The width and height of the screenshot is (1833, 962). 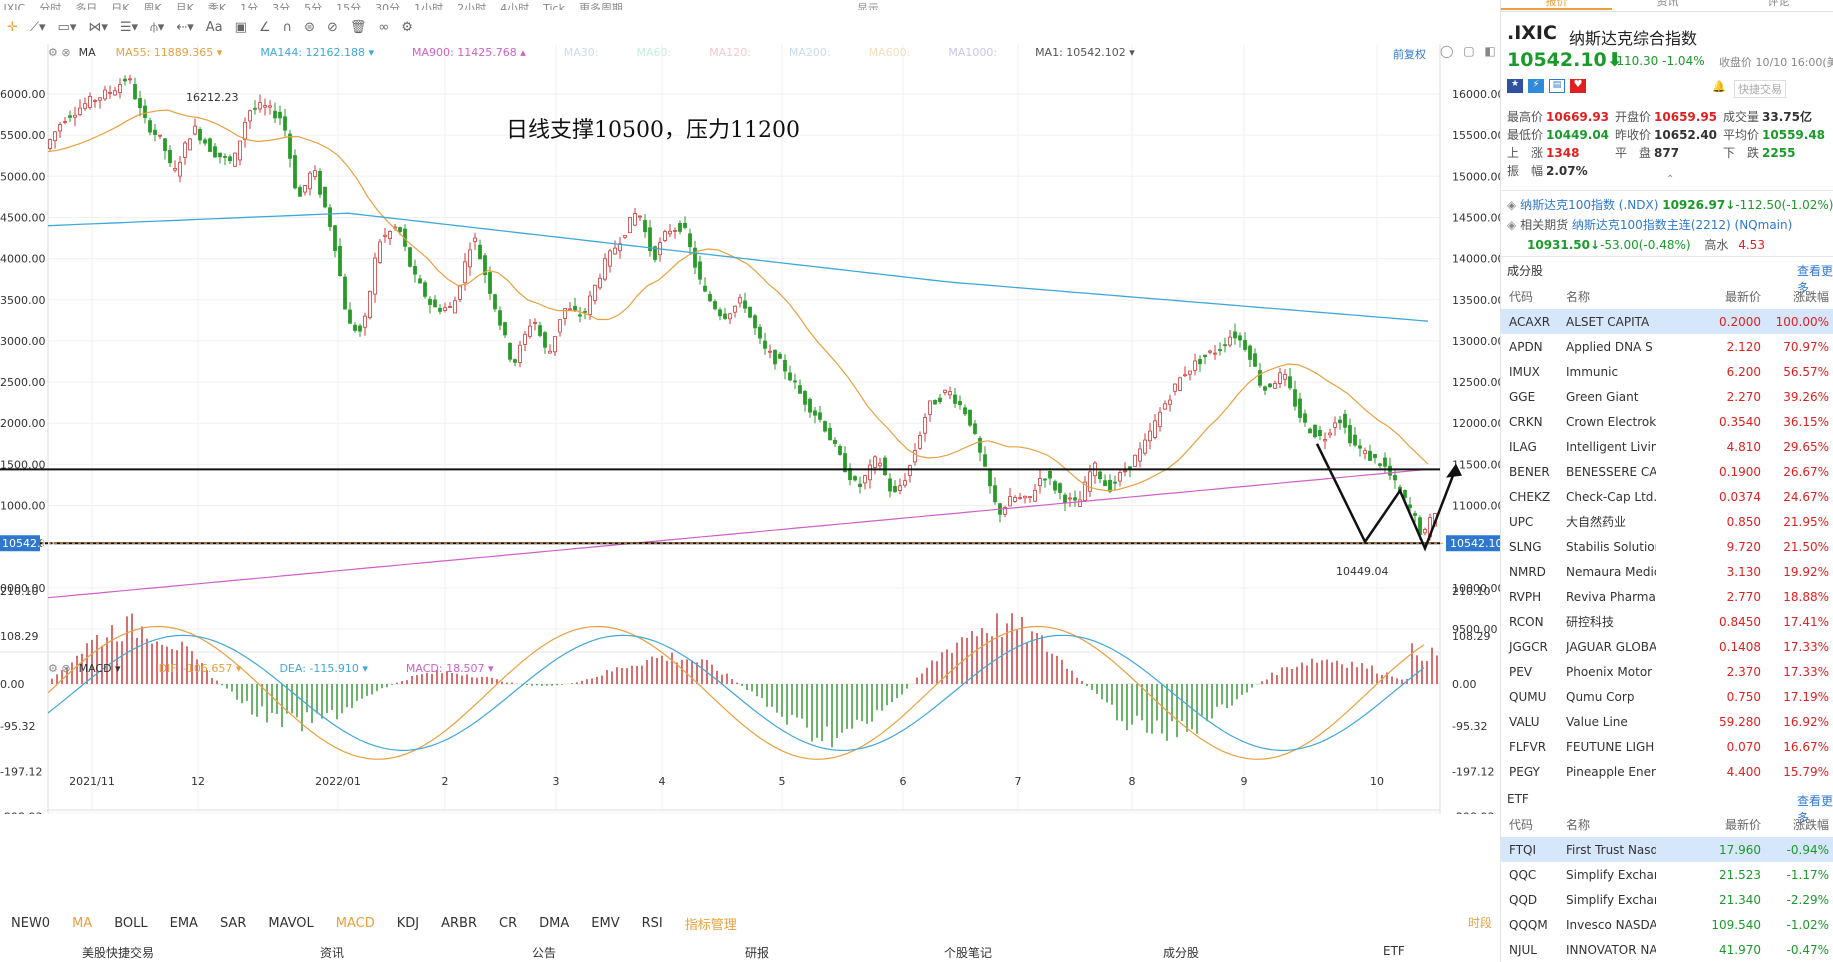 What do you see at coordinates (152, 6) in the screenshot?
I see `period-4: 周K` at bounding box center [152, 6].